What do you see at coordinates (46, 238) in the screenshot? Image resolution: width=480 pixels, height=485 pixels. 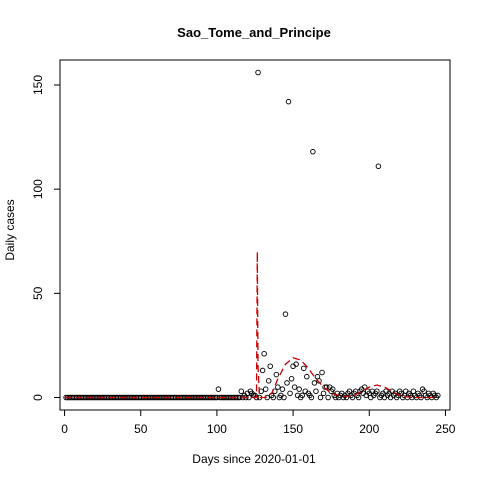 I see `y-axis: 0 50 100 150` at bounding box center [46, 238].